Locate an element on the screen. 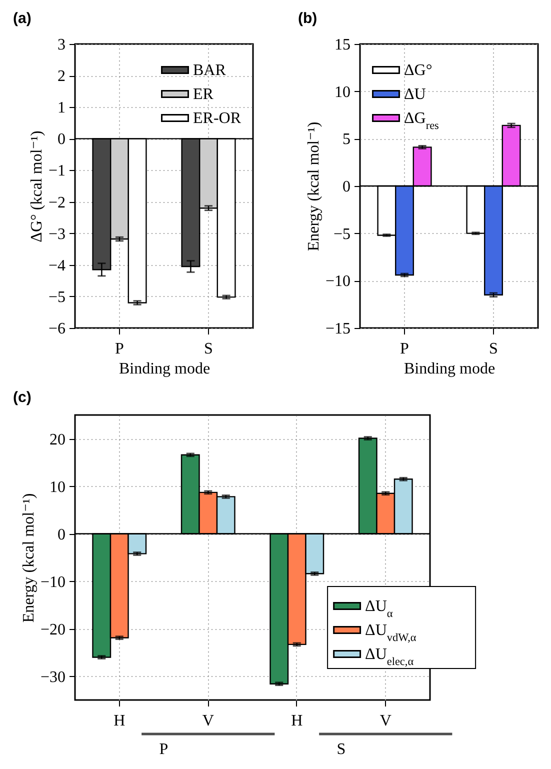 The image size is (551, 769). y-tick-label: 2 is located at coordinates (62, 77).